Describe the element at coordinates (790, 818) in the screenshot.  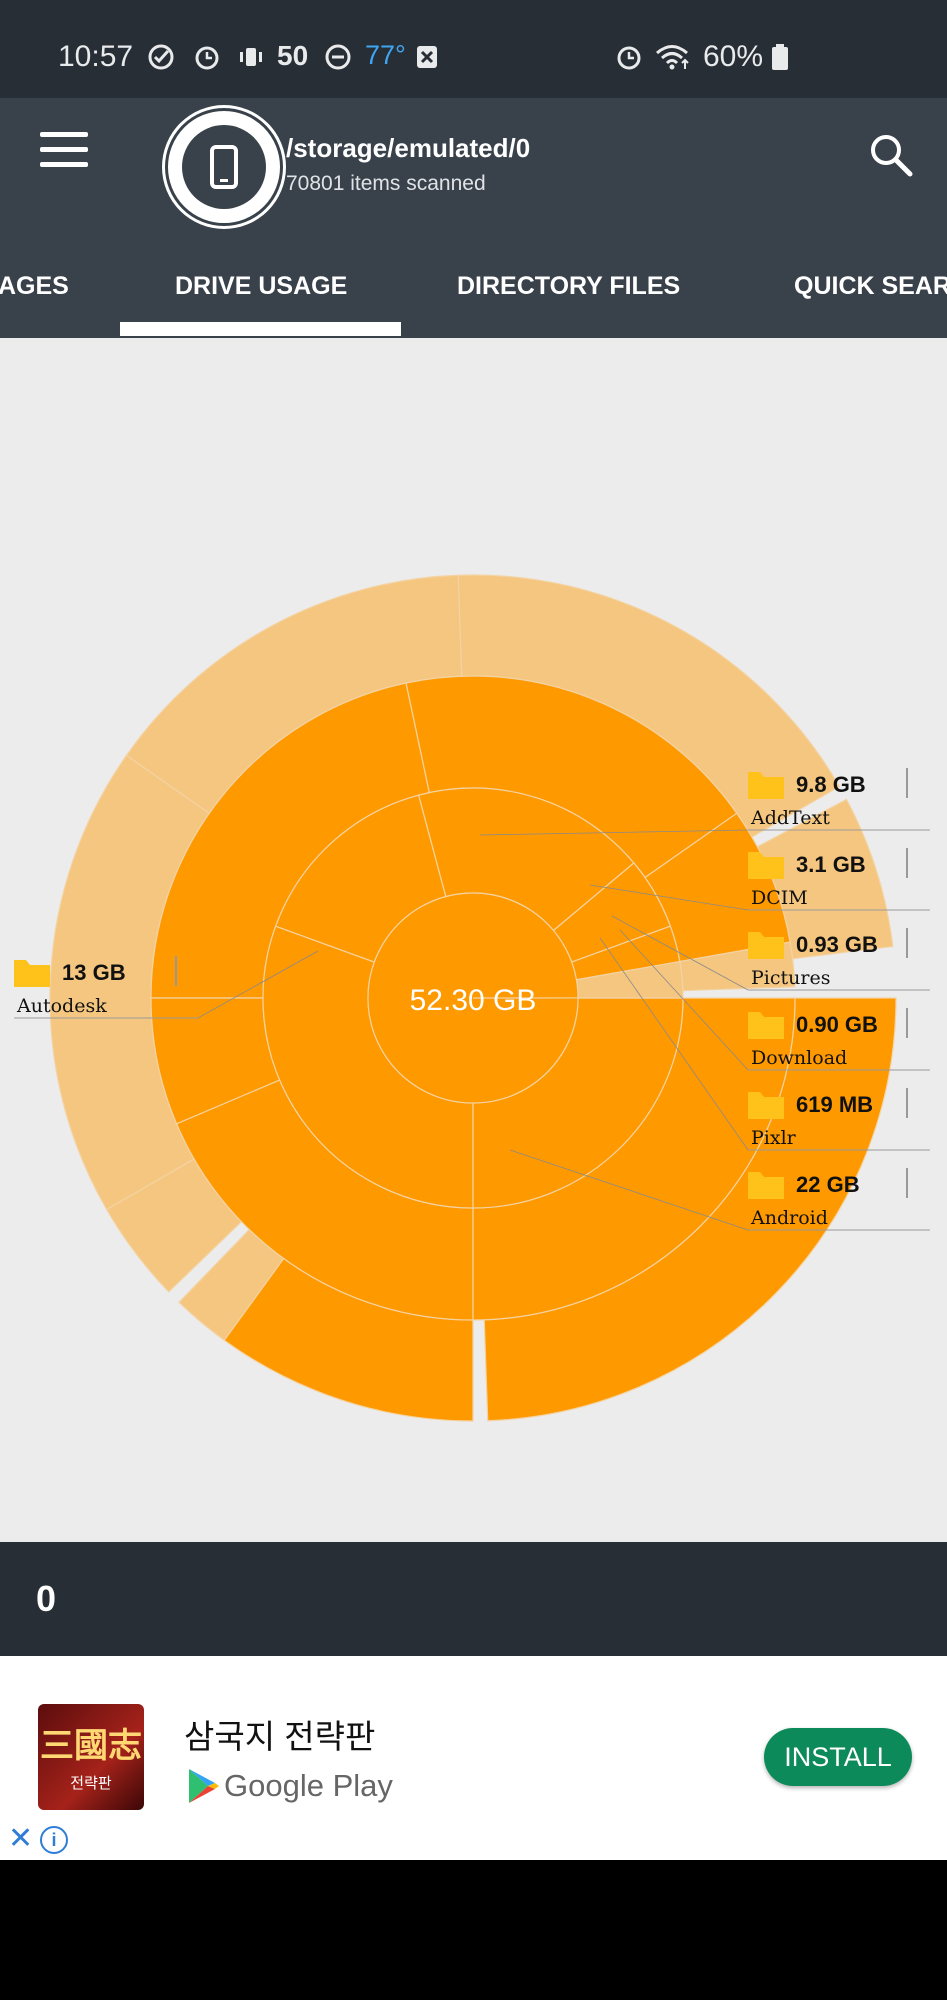
I see `folder-name: AddText` at that location.